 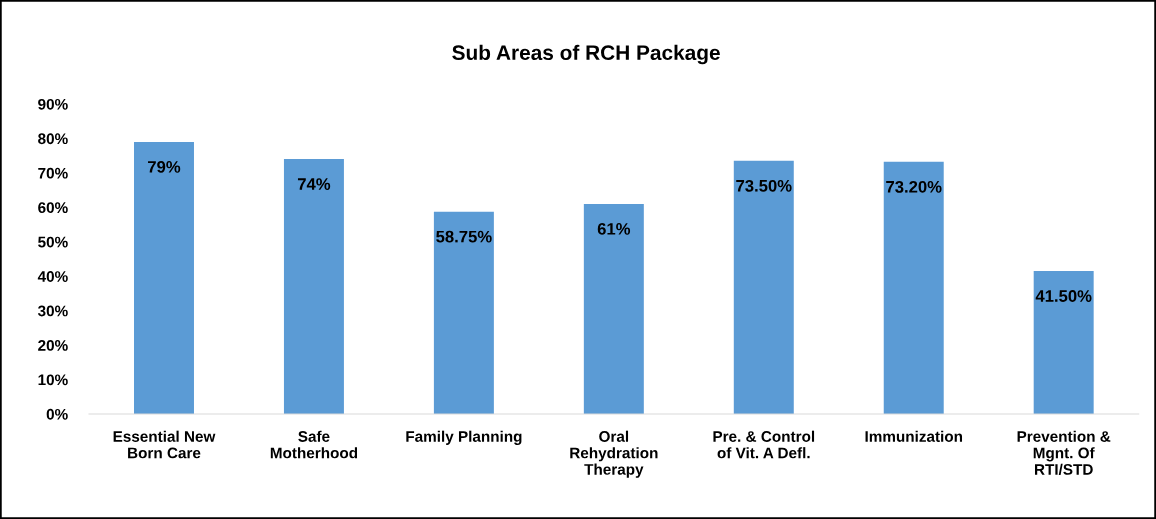 What do you see at coordinates (764, 185) in the screenshot?
I see `data-label: 73.50%` at bounding box center [764, 185].